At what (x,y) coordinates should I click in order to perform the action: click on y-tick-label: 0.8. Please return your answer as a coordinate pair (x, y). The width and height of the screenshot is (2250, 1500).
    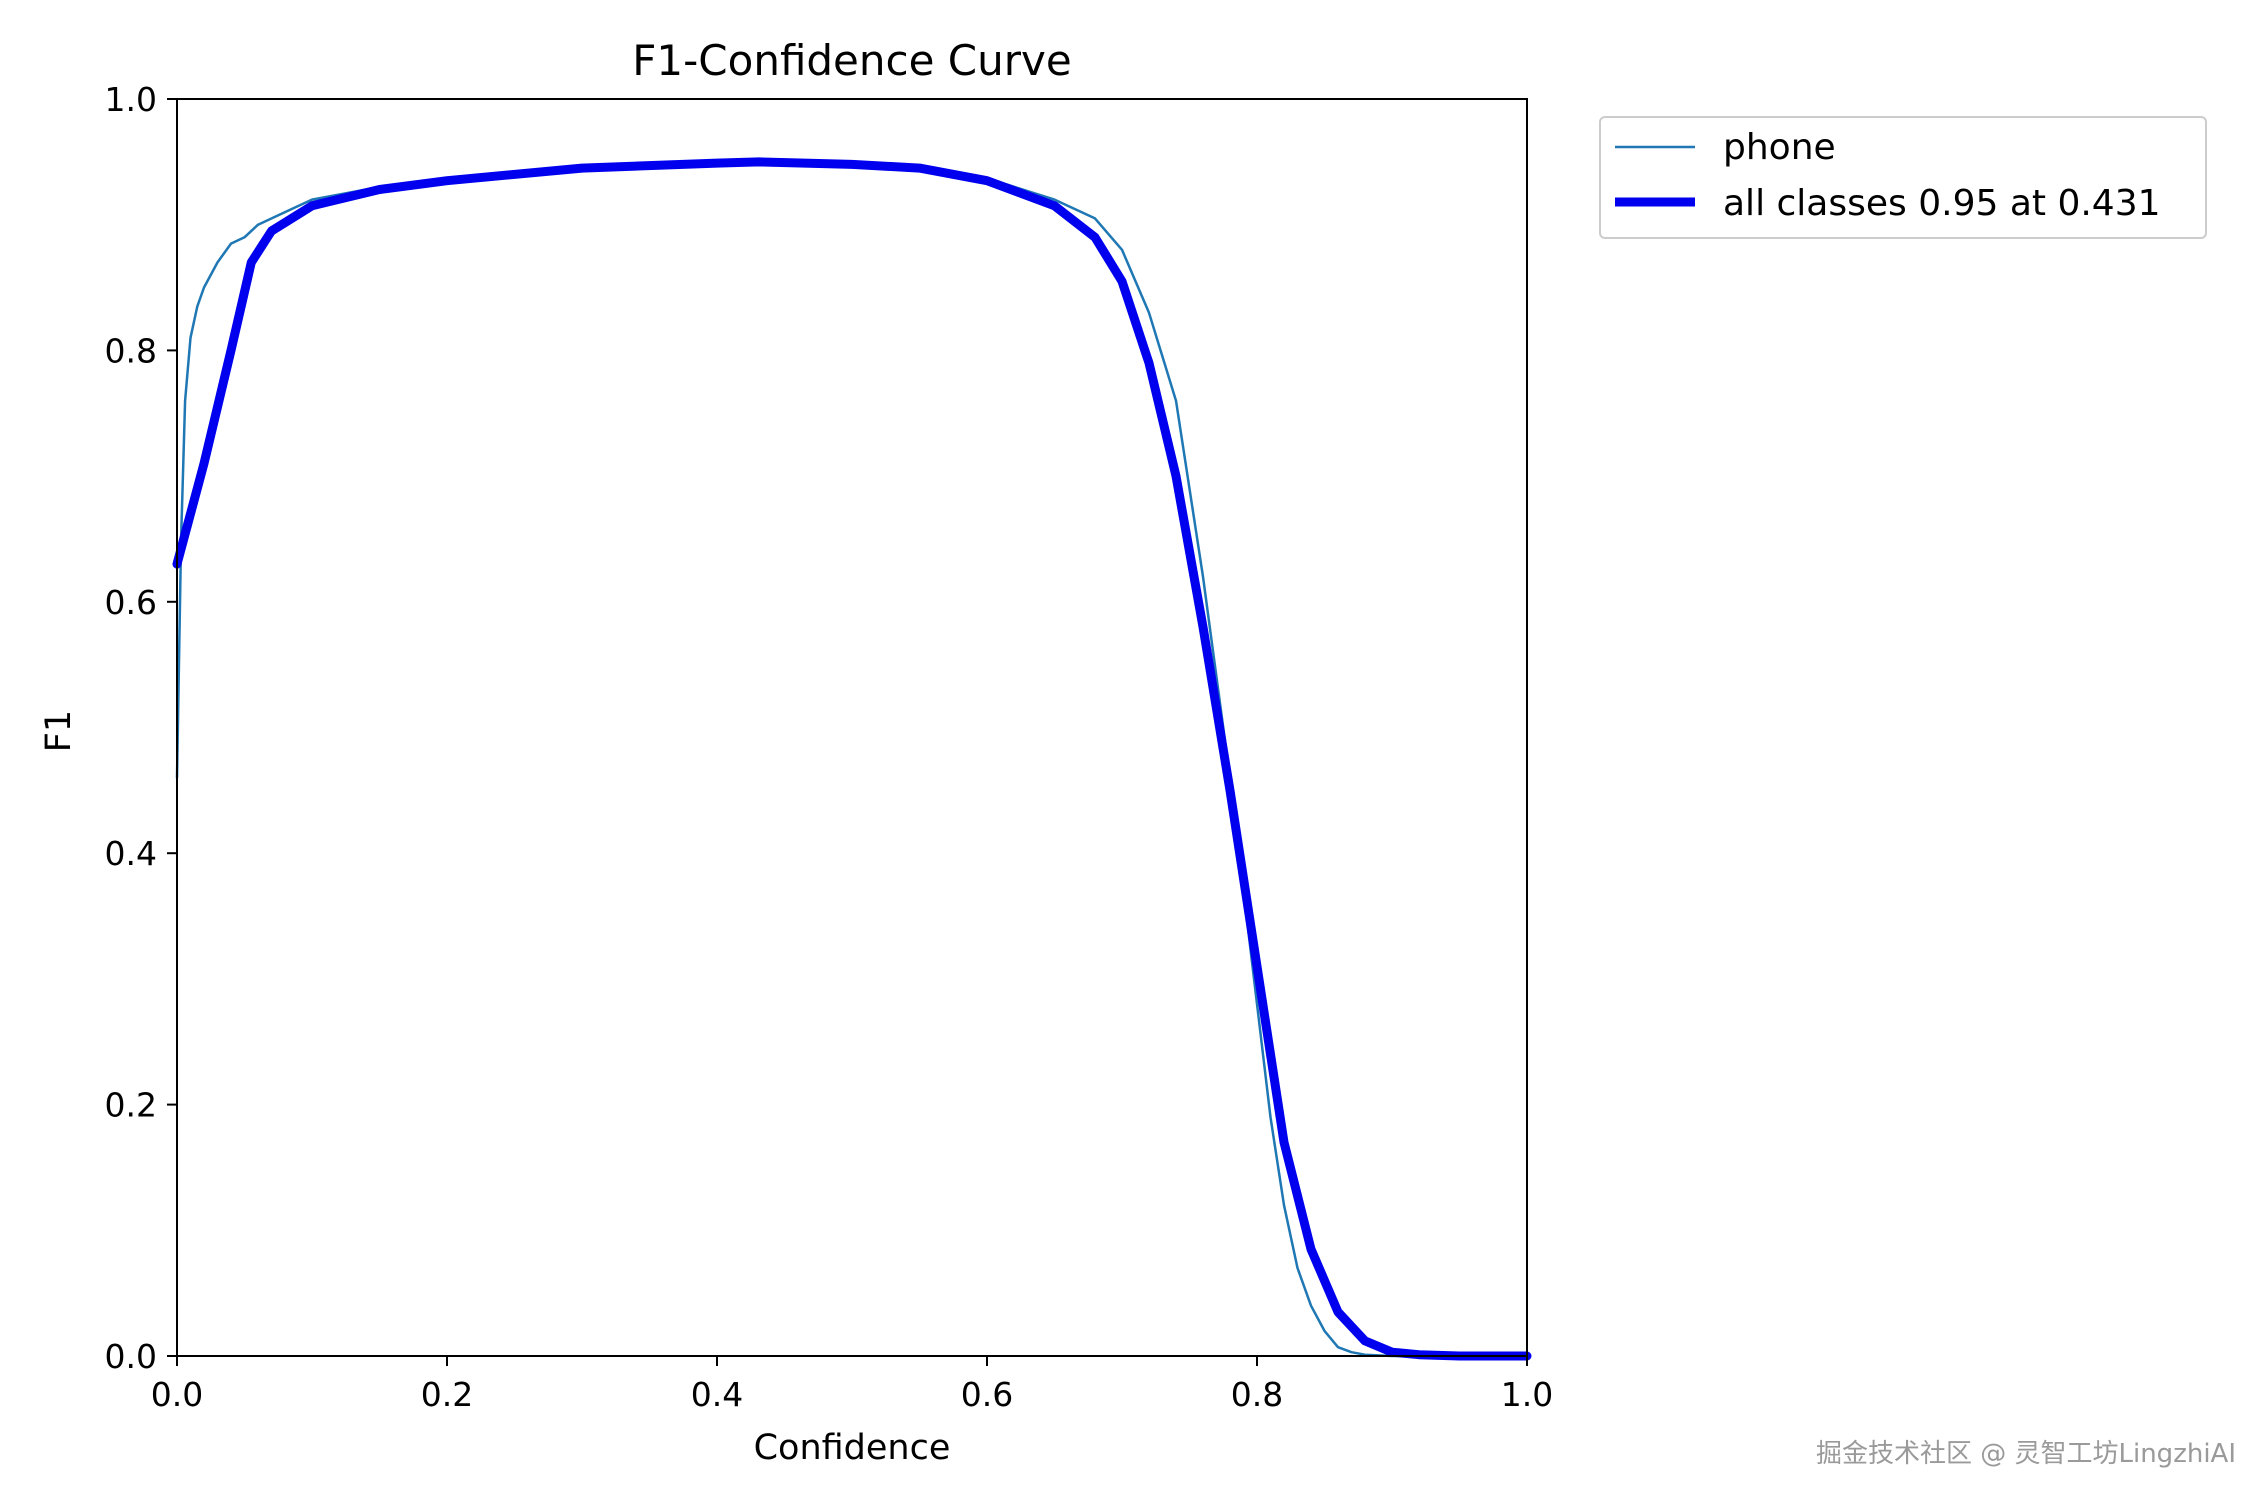
    Looking at the image, I should click on (131, 350).